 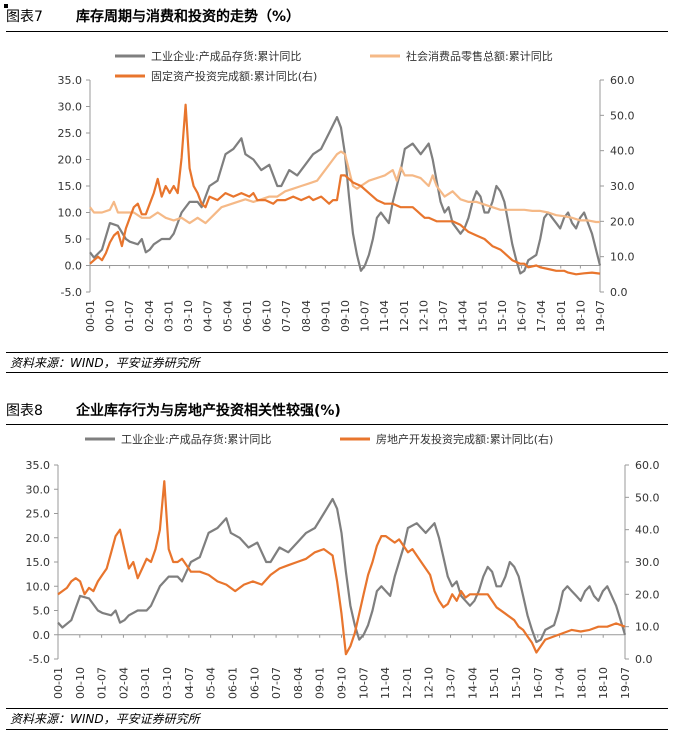 I want to click on x-tick-label: 11-04, so click(x=385, y=683).